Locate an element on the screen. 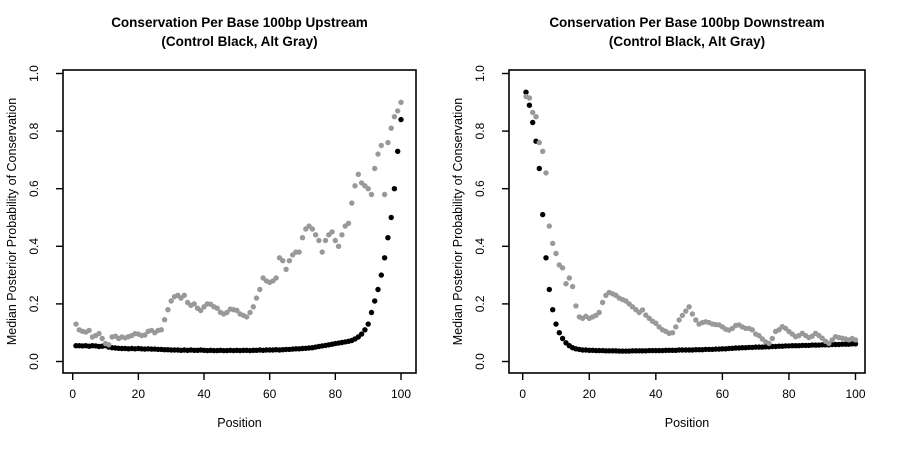  y-tick-label: 0.8 is located at coordinates (34, 130).